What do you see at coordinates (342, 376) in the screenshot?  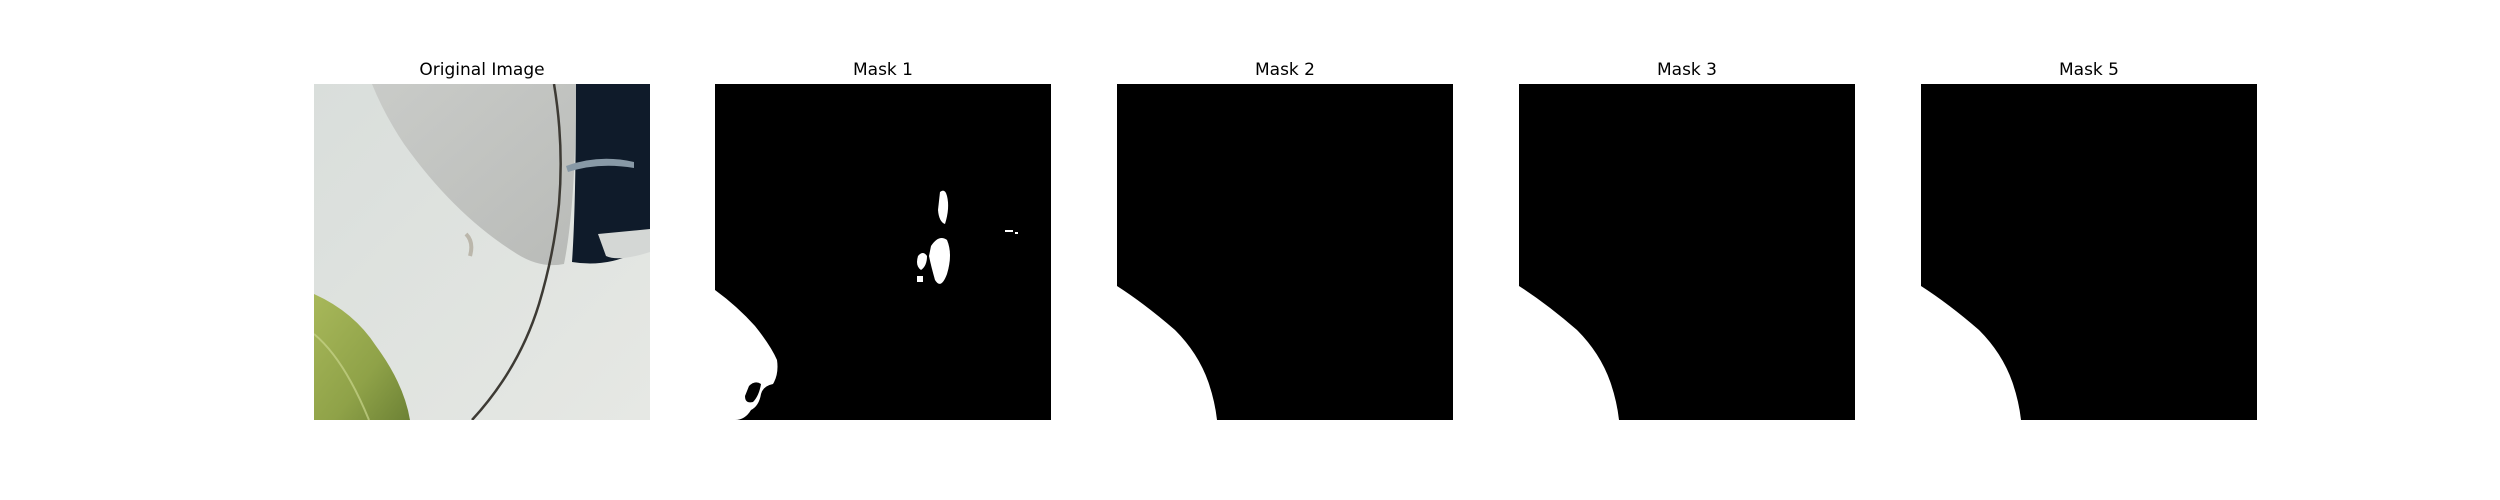 I see `leaf-vein` at bounding box center [342, 376].